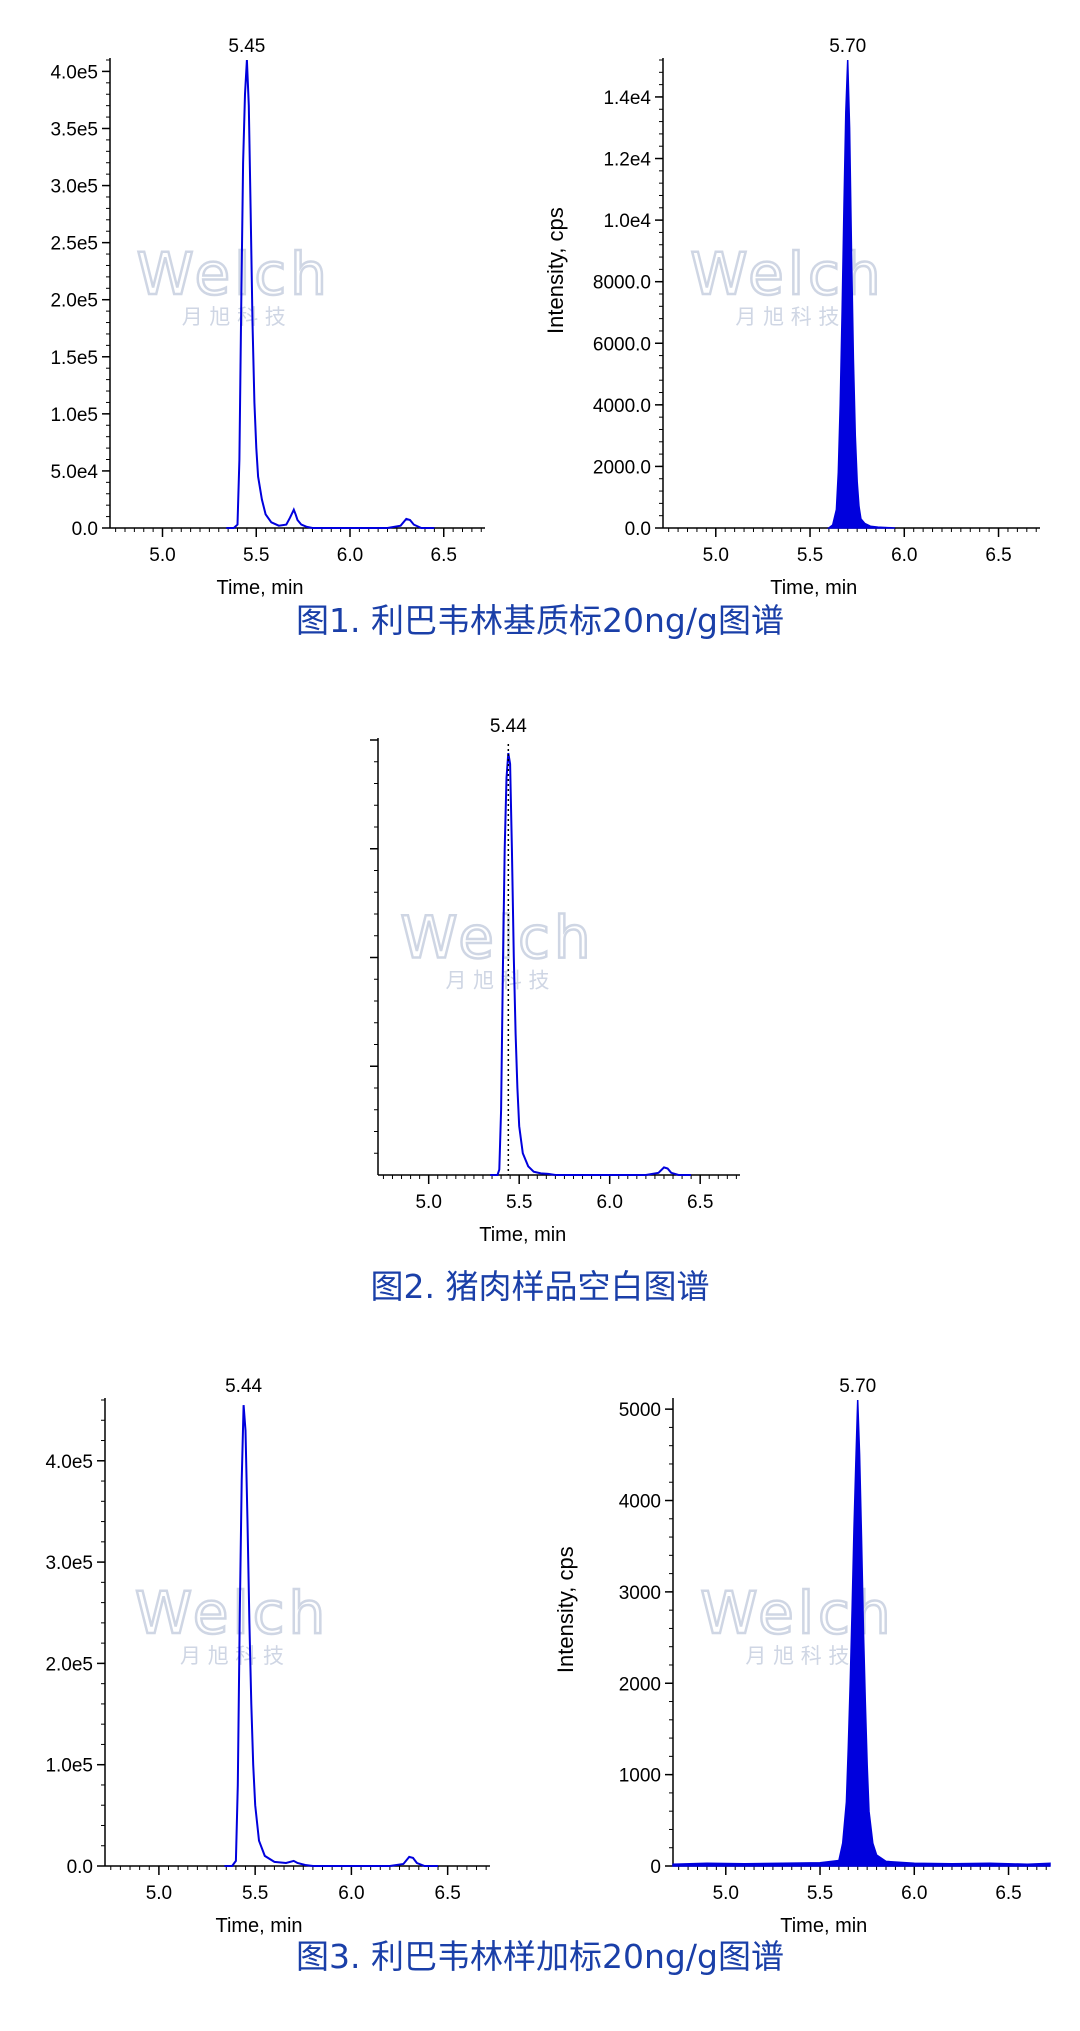 This screenshot has height=2031, width=1080. What do you see at coordinates (74, 358) in the screenshot?
I see `y-tick-label: 1.5e5` at bounding box center [74, 358].